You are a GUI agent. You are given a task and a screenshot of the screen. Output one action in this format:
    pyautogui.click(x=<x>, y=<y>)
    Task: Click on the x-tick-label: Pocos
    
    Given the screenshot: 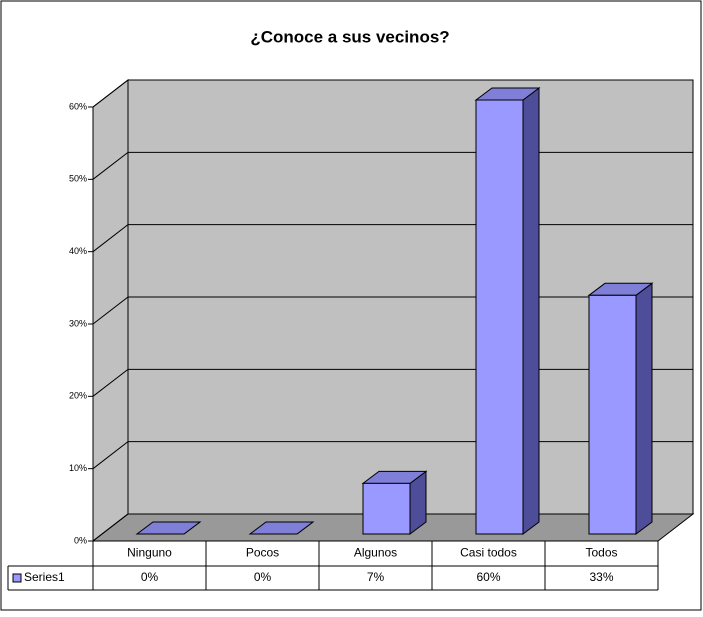 What is the action you would take?
    pyautogui.click(x=262, y=553)
    